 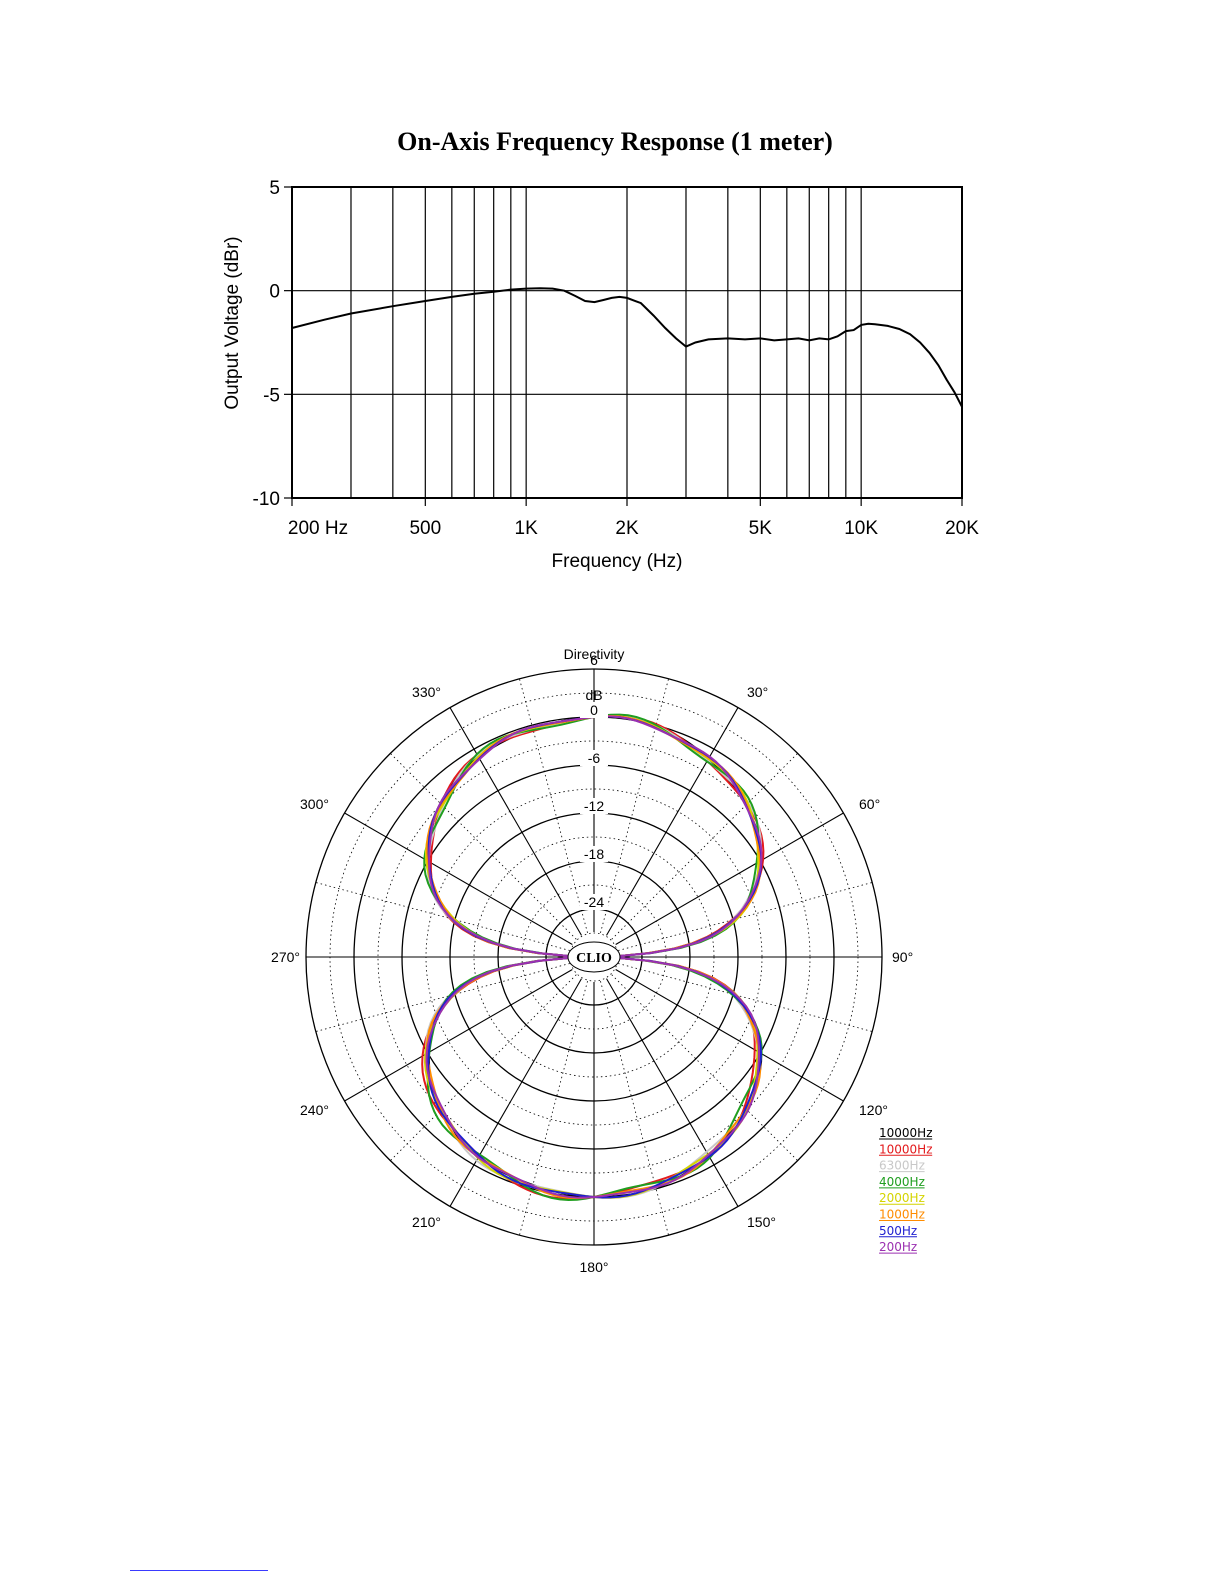 What do you see at coordinates (902, 1215) in the screenshot?
I see `legend-entry: 1000Hz` at bounding box center [902, 1215].